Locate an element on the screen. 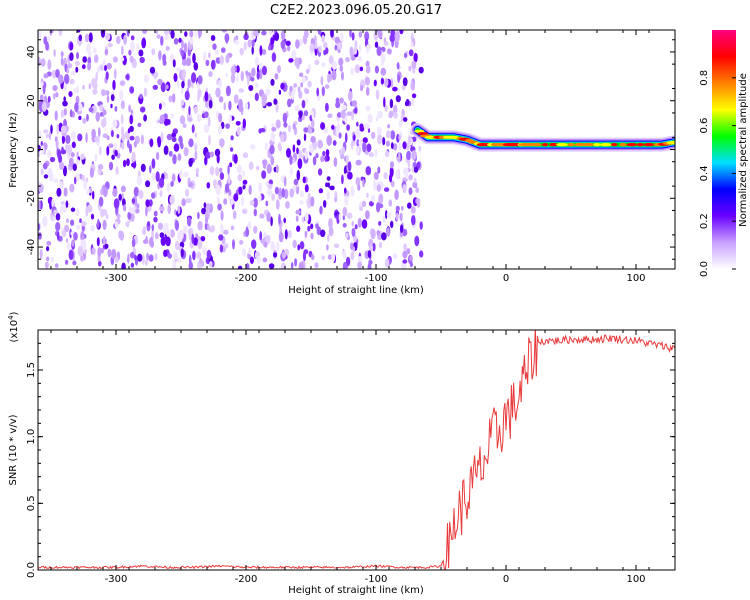 The height and width of the screenshot is (600, 750). spectrogram-x-tick-label: -300 is located at coordinates (116, 278).